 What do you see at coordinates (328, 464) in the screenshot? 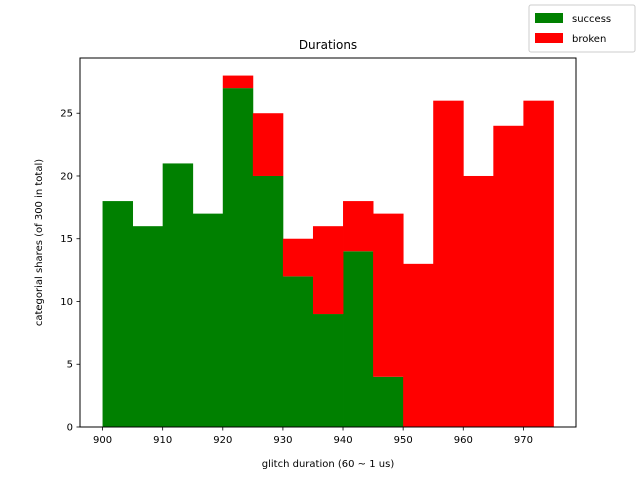
I see `x-axis-label: glitch duration (60 ~ 1 us)` at bounding box center [328, 464].